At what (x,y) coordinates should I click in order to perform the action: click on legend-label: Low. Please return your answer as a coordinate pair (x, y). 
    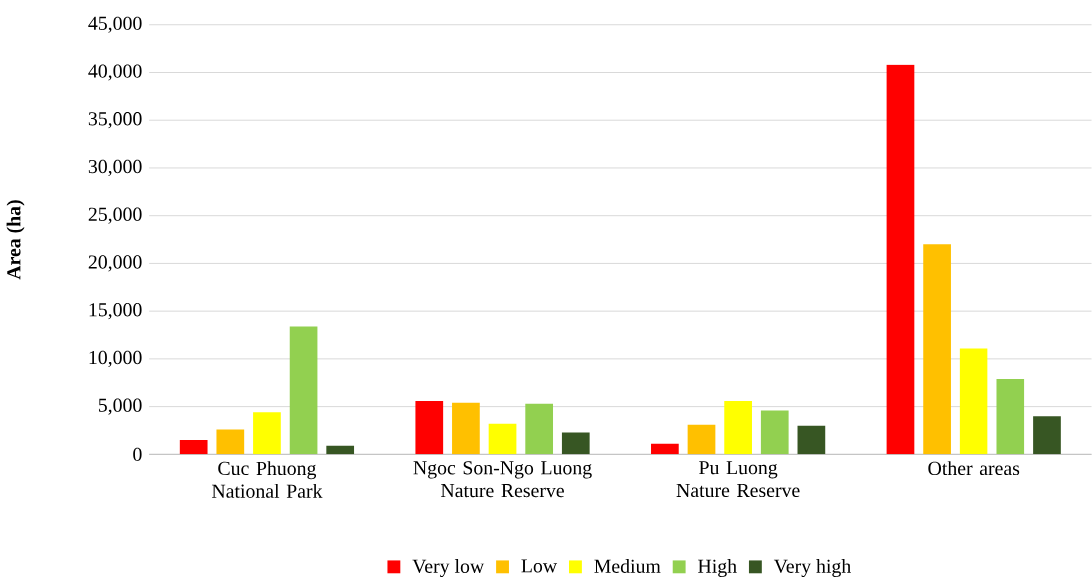
    Looking at the image, I should click on (539, 566).